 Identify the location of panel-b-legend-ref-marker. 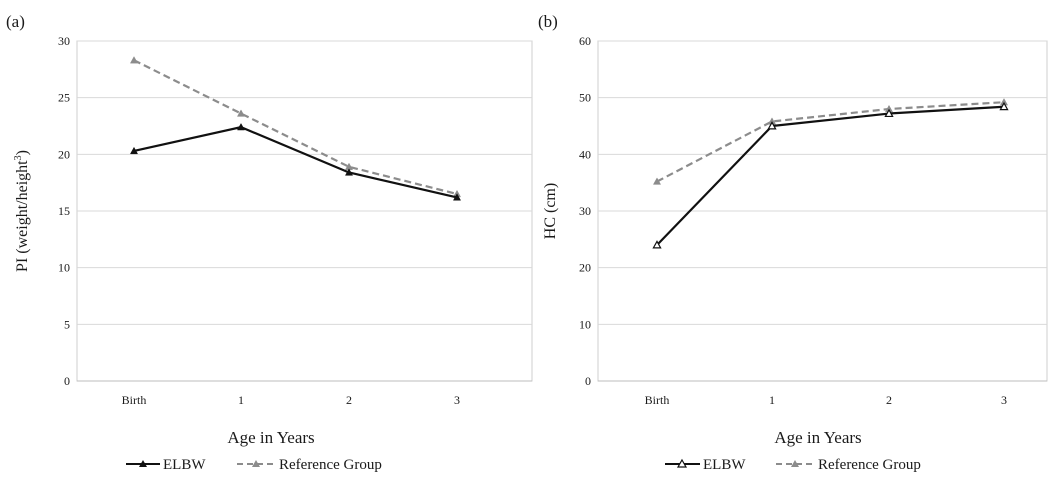
(795, 463).